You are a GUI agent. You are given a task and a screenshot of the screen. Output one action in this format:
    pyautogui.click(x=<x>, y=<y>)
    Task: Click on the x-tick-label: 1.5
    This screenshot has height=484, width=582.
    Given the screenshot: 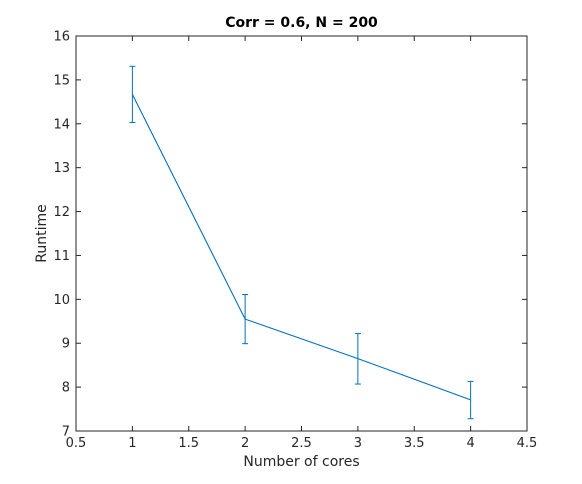 What is the action you would take?
    pyautogui.click(x=188, y=443)
    